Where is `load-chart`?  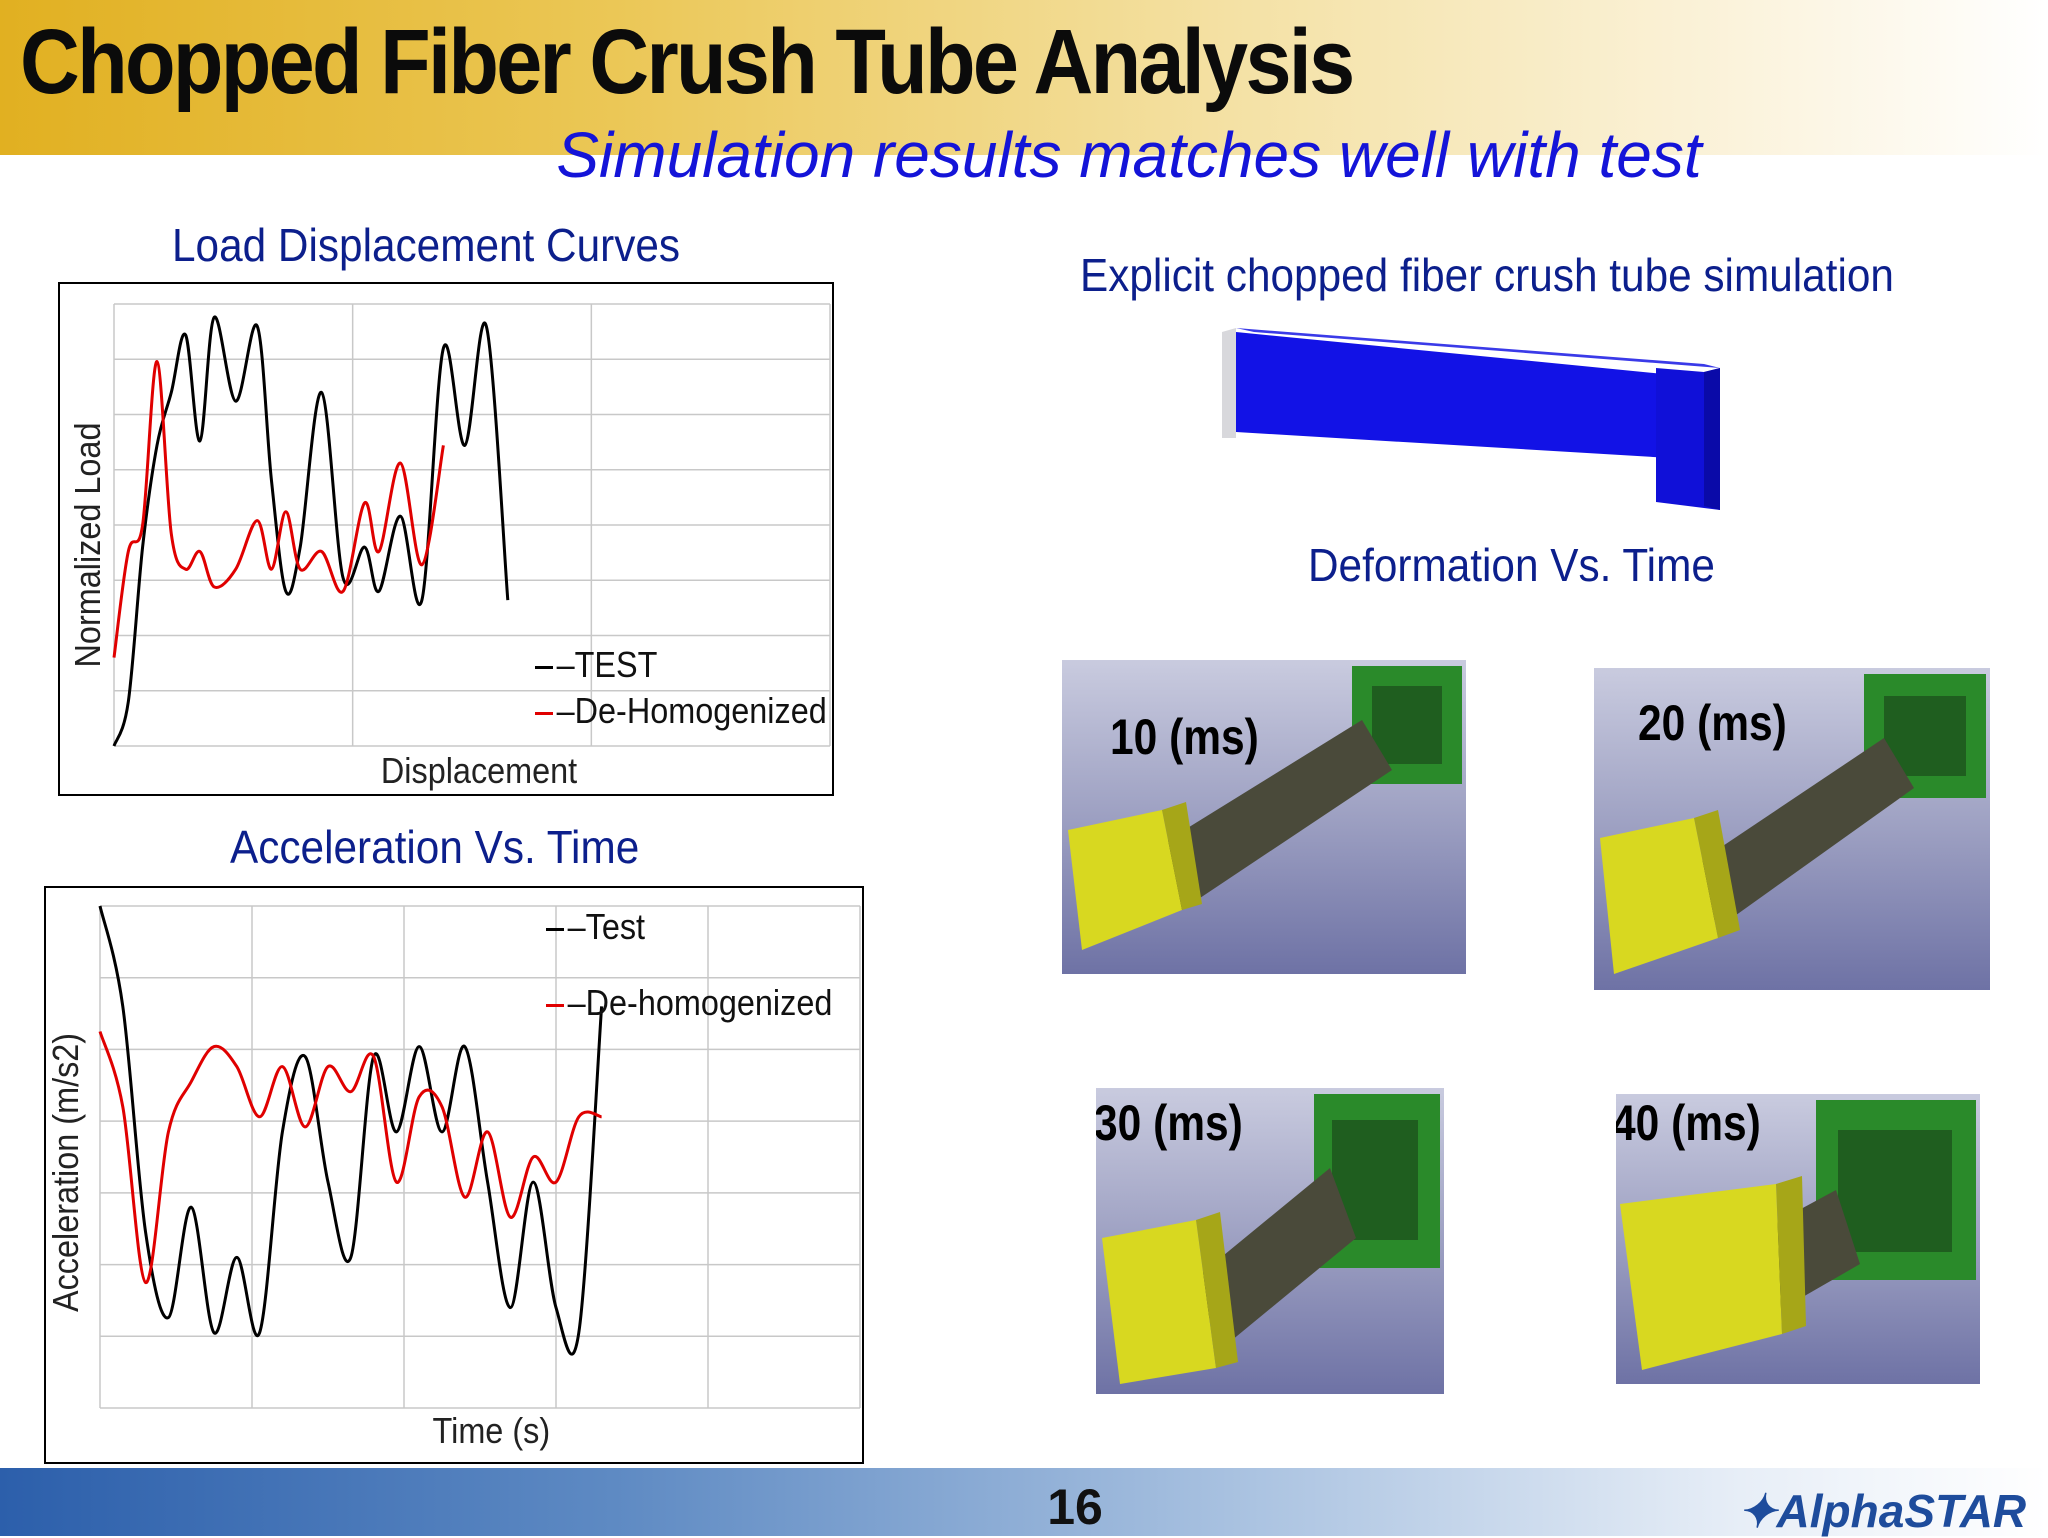
load-chart is located at coordinates (471, 525).